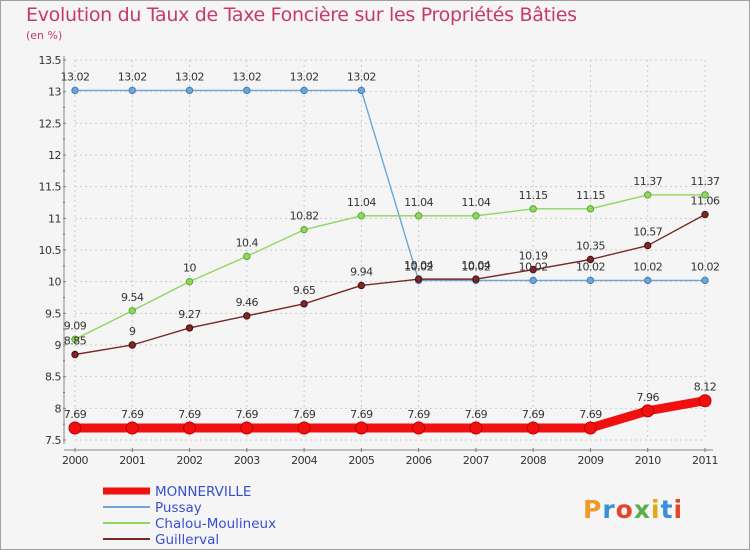 The width and height of the screenshot is (750, 550). What do you see at coordinates (189, 314) in the screenshot?
I see `data-label: 9.27` at bounding box center [189, 314].